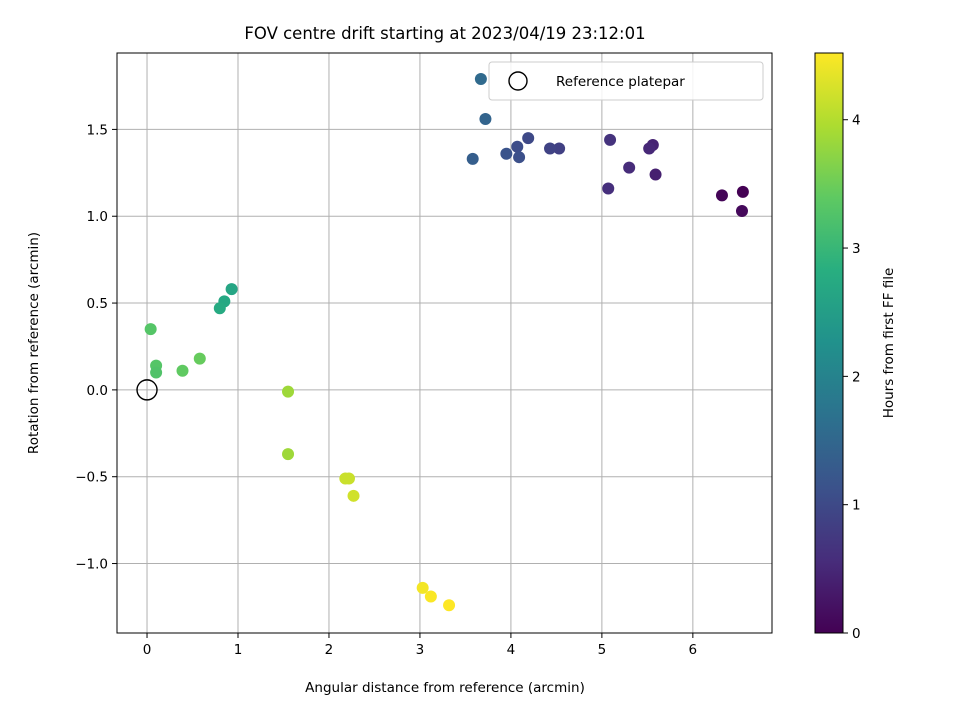 The width and height of the screenshot is (960, 720). What do you see at coordinates (97, 130) in the screenshot?
I see `y-tick-label: 1.5` at bounding box center [97, 130].